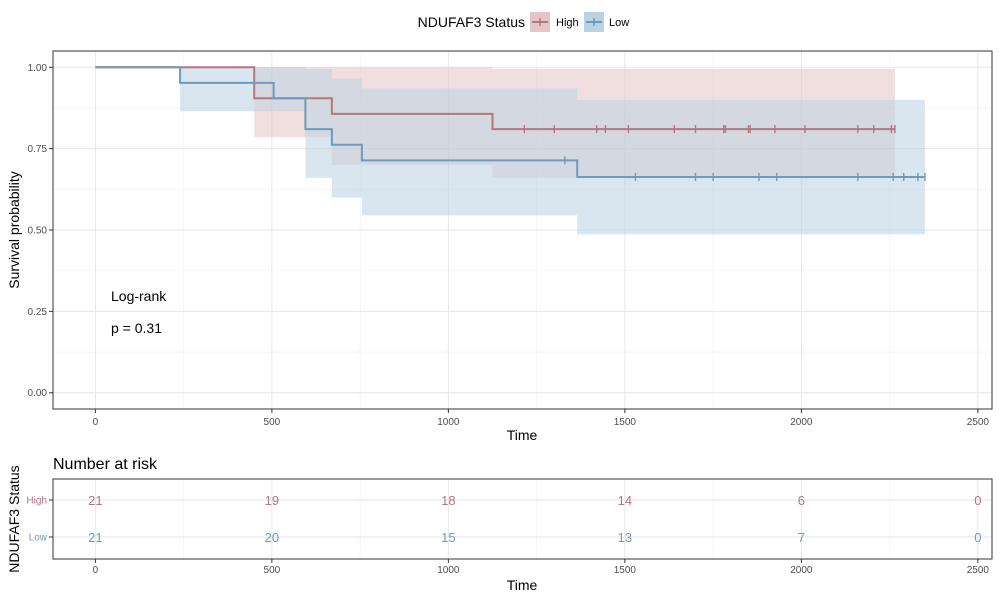  What do you see at coordinates (594, 22) in the screenshot?
I see `legend-key-low` at bounding box center [594, 22].